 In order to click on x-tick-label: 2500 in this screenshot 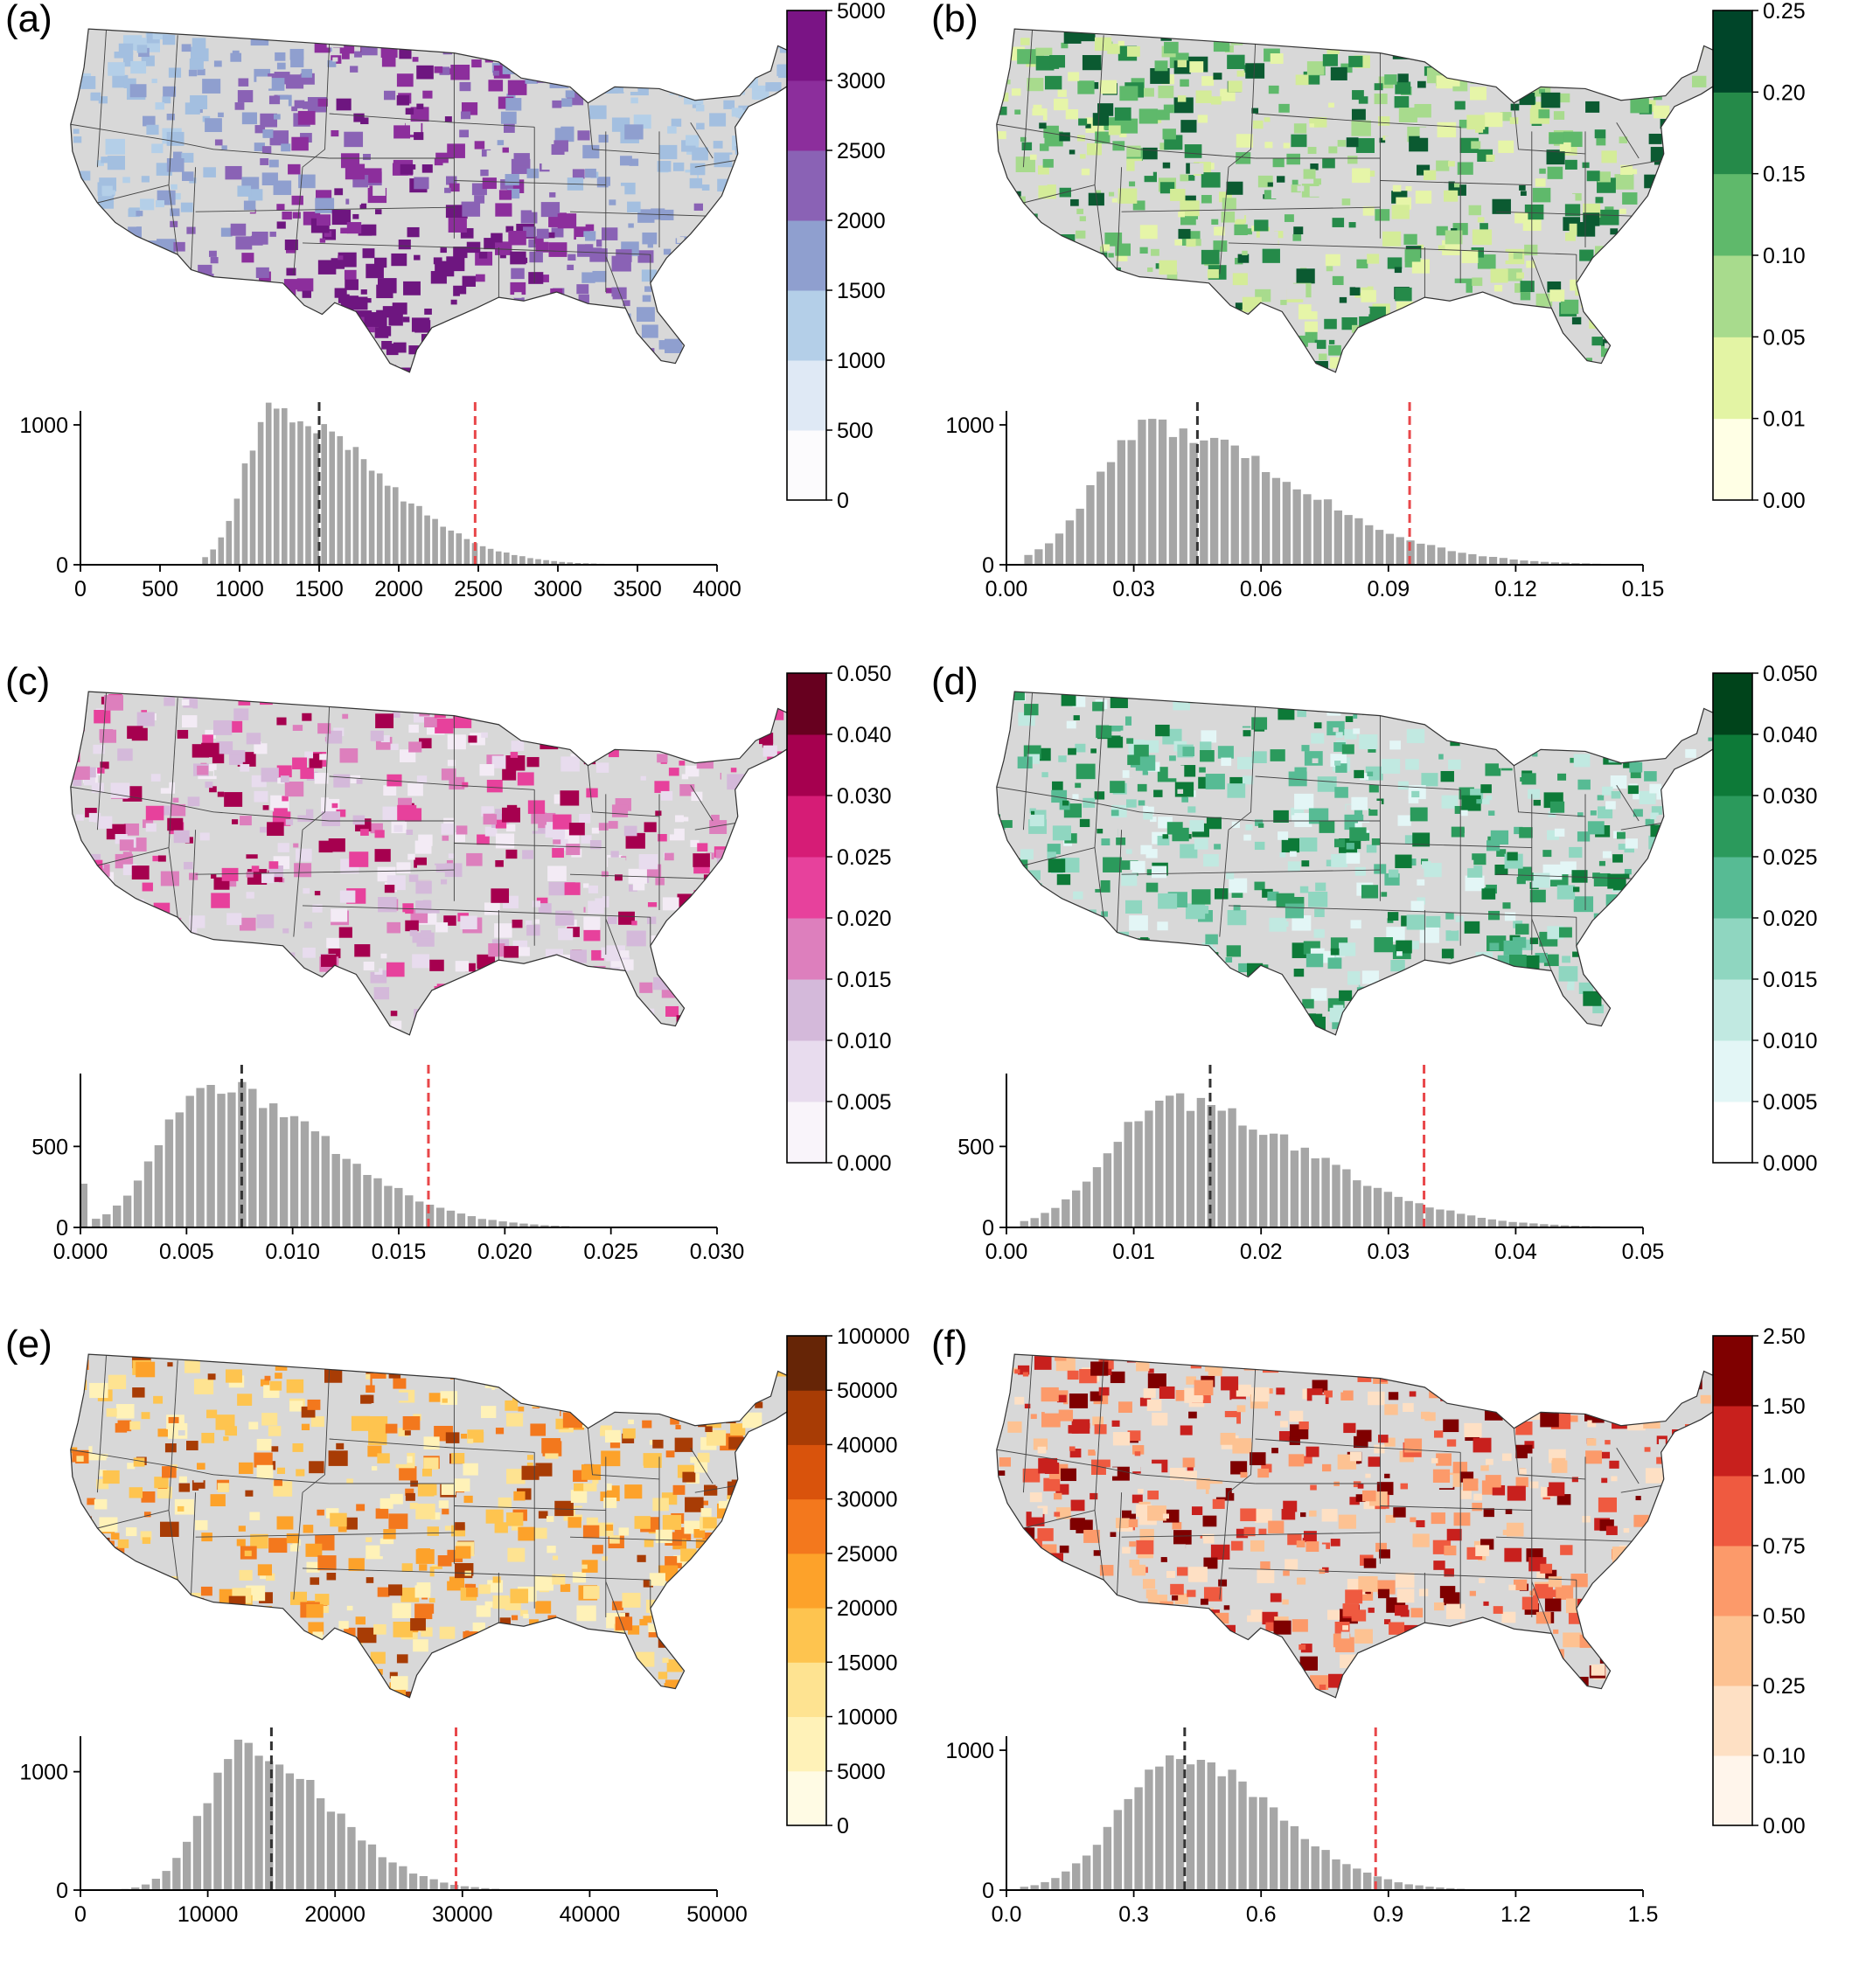, I will do `click(479, 589)`.